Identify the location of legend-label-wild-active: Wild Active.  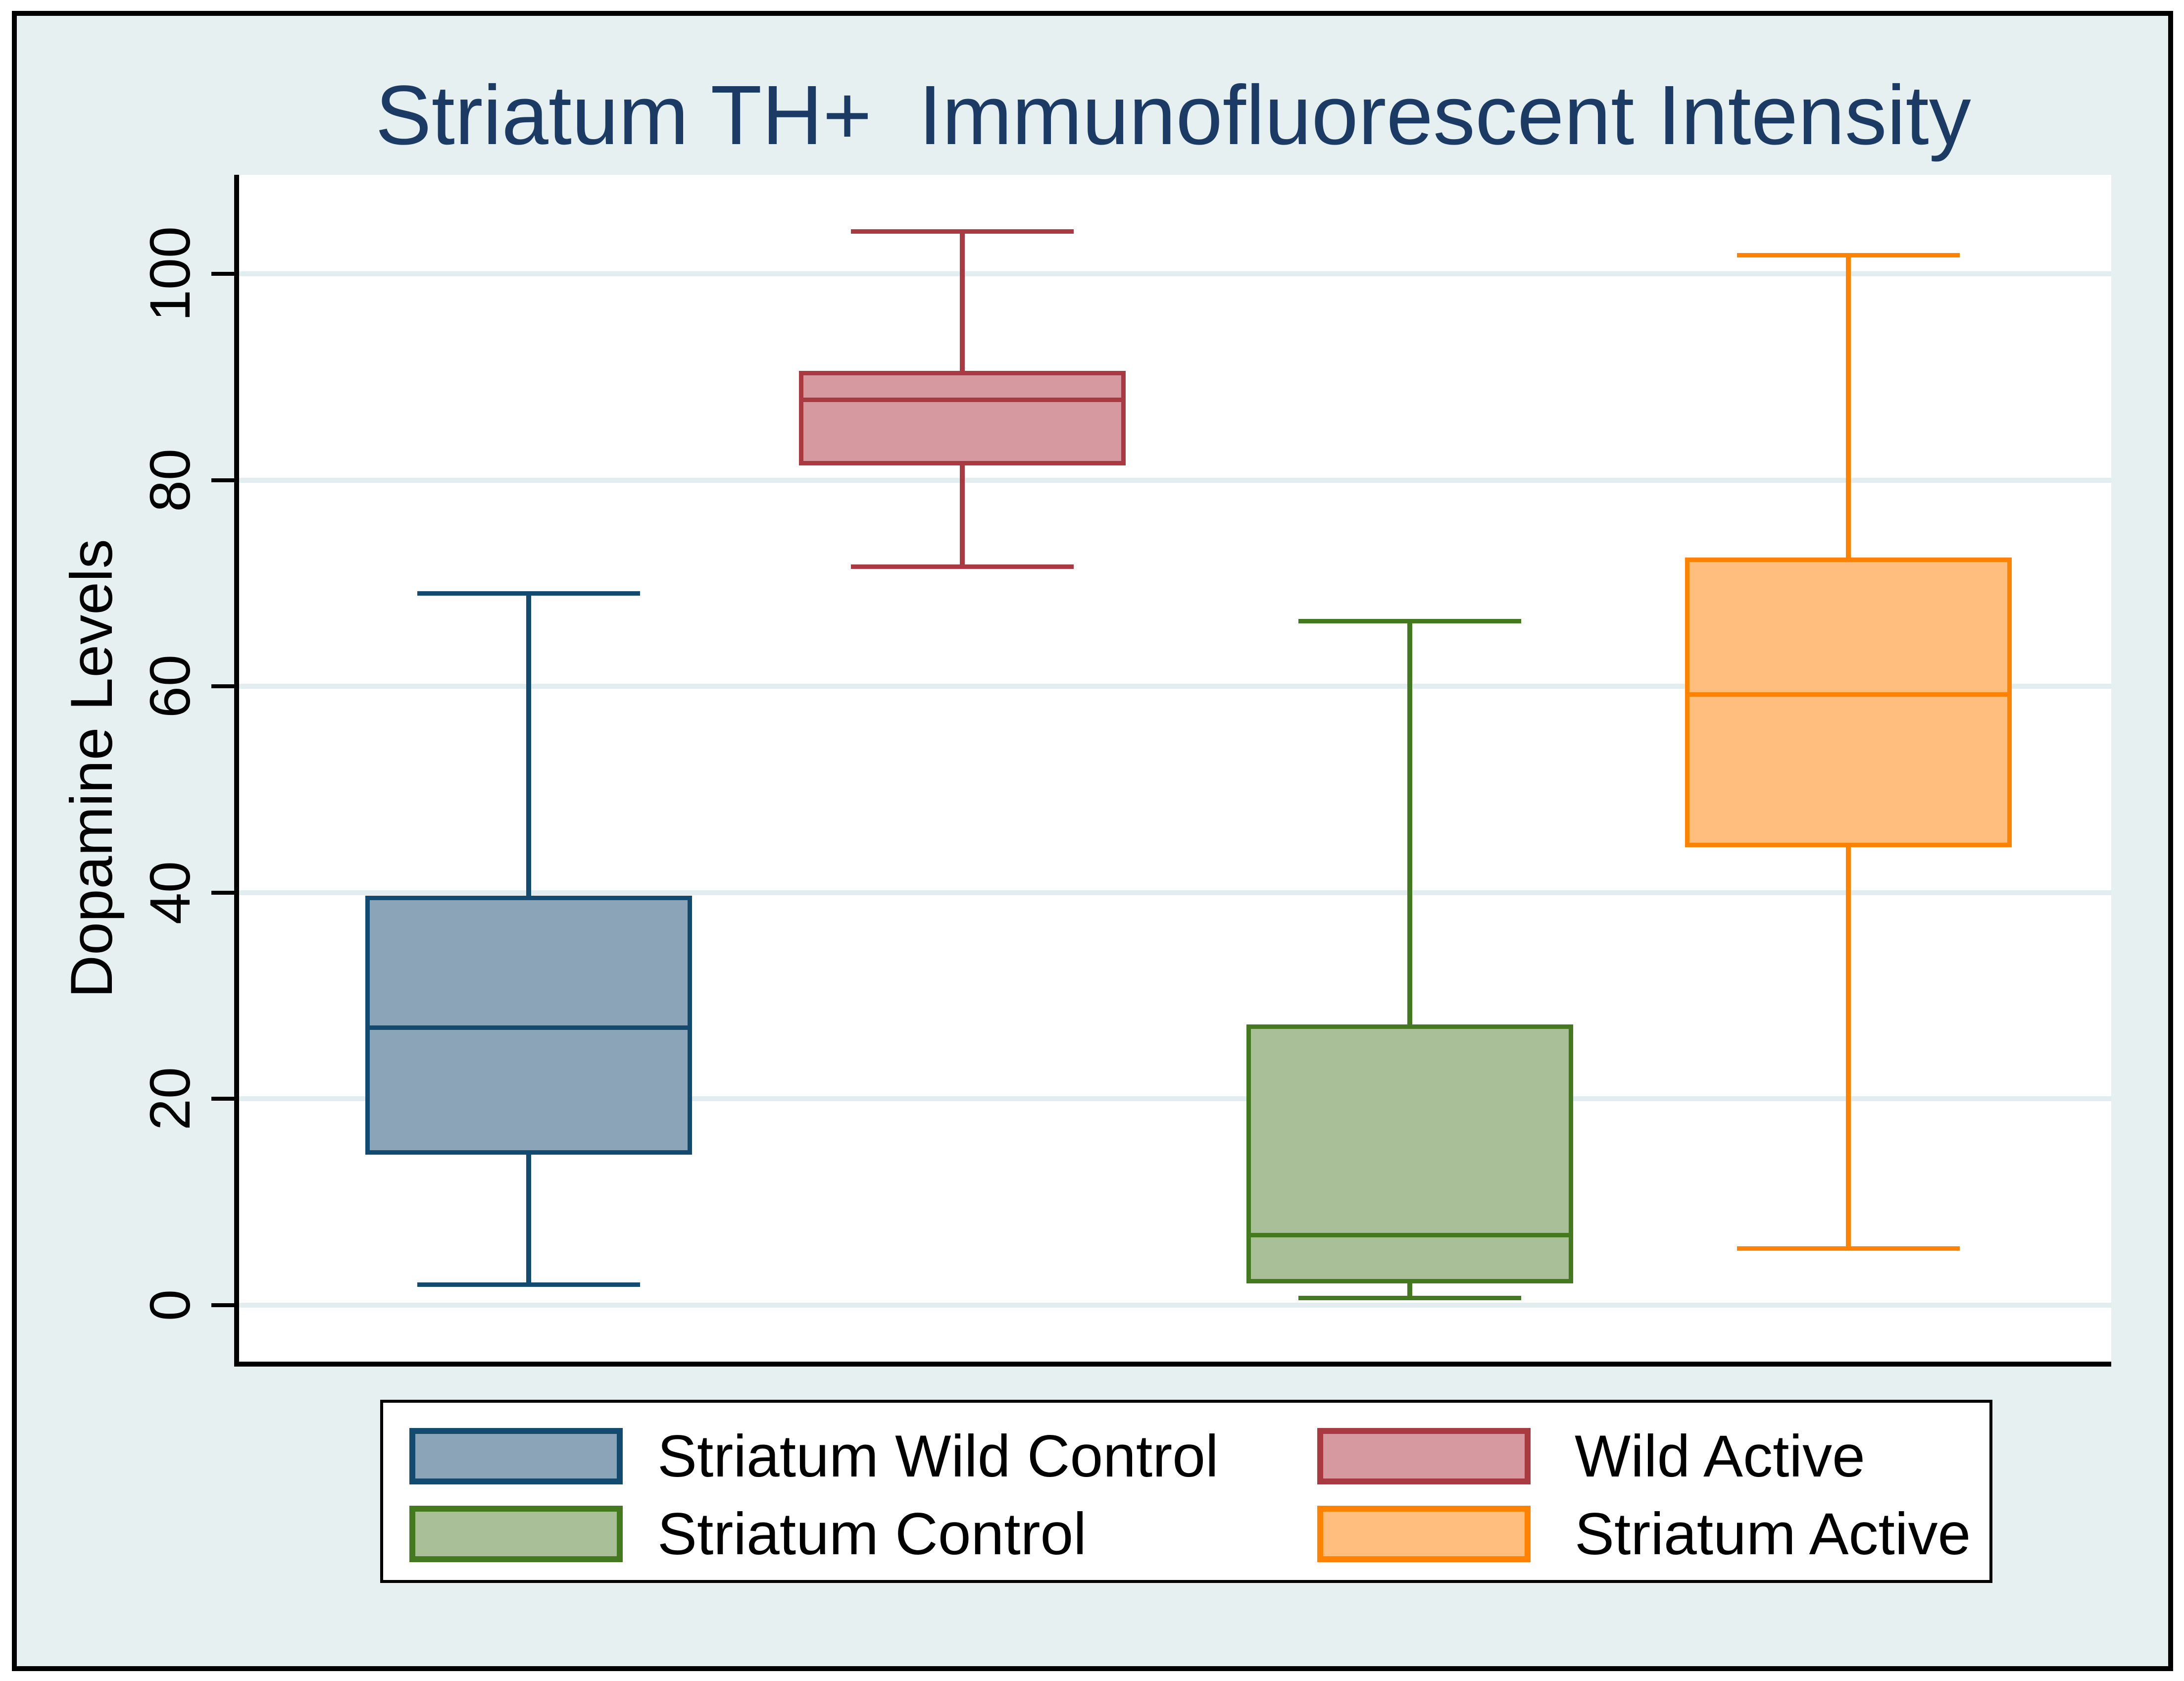
(1720, 1456).